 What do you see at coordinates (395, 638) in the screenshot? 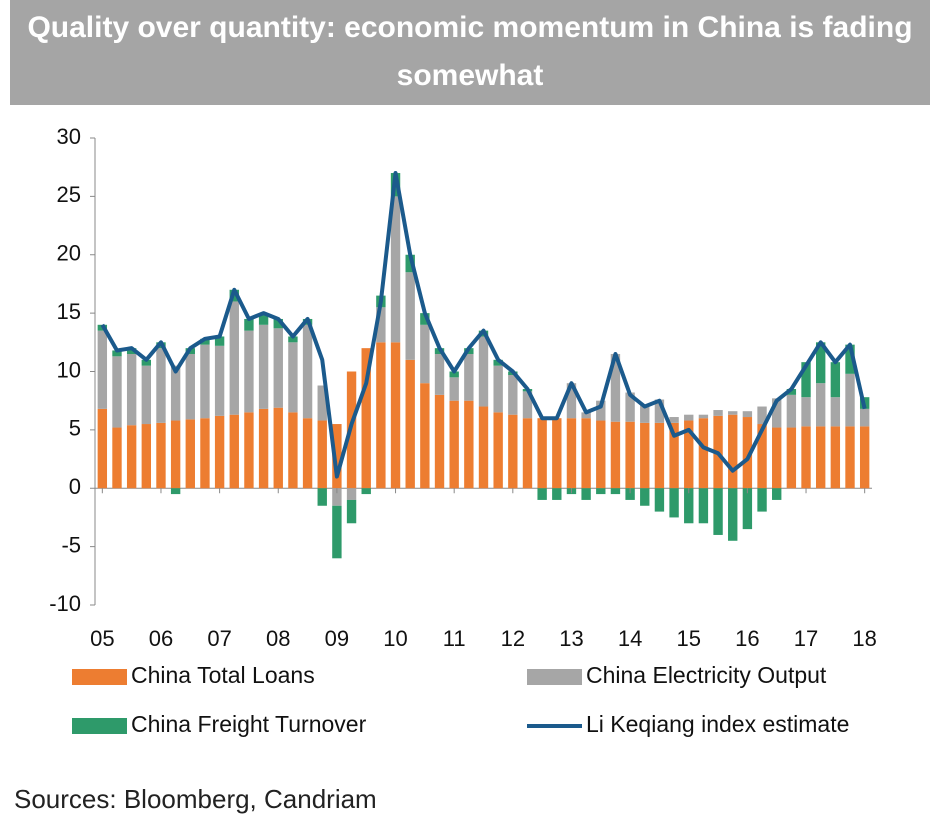
I see `x-tick-label: 10` at bounding box center [395, 638].